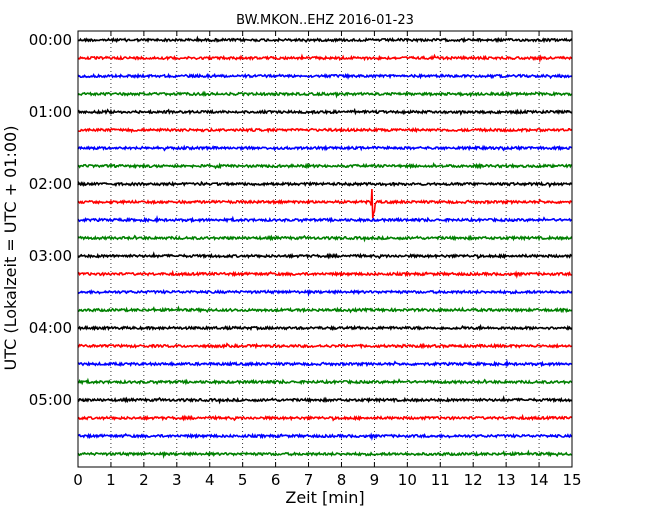  What do you see at coordinates (375, 480) in the screenshot?
I see `x-tick-label: 9` at bounding box center [375, 480].